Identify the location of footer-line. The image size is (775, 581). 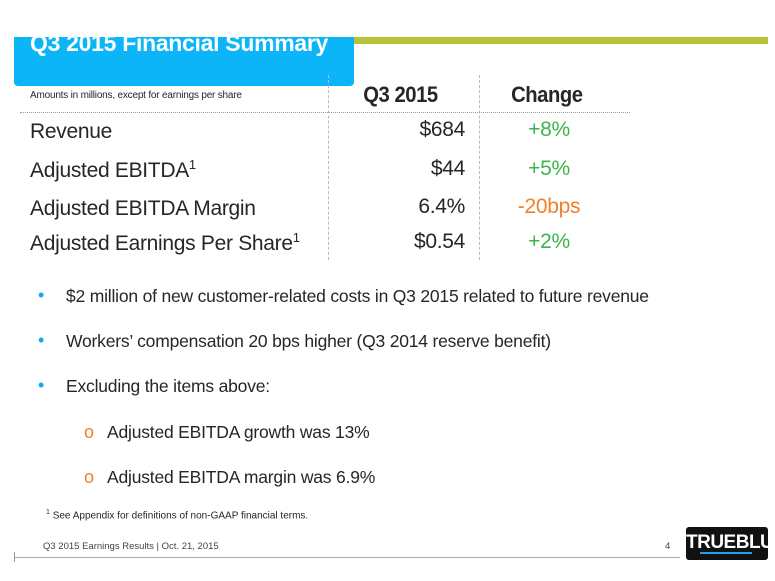
(347, 557).